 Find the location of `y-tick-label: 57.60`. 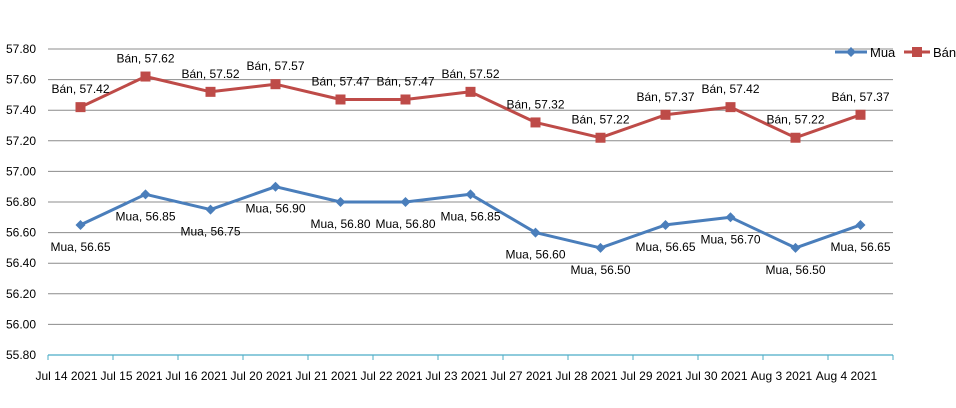

y-tick-label: 57.60 is located at coordinates (21, 80).